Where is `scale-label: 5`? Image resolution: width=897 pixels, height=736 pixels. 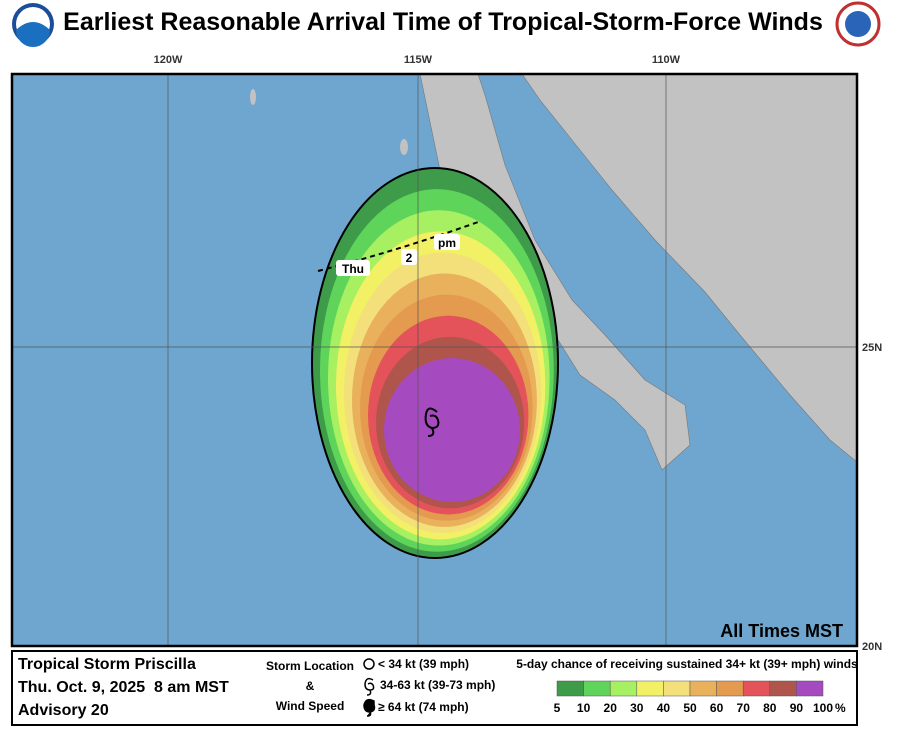 scale-label: 5 is located at coordinates (557, 708).